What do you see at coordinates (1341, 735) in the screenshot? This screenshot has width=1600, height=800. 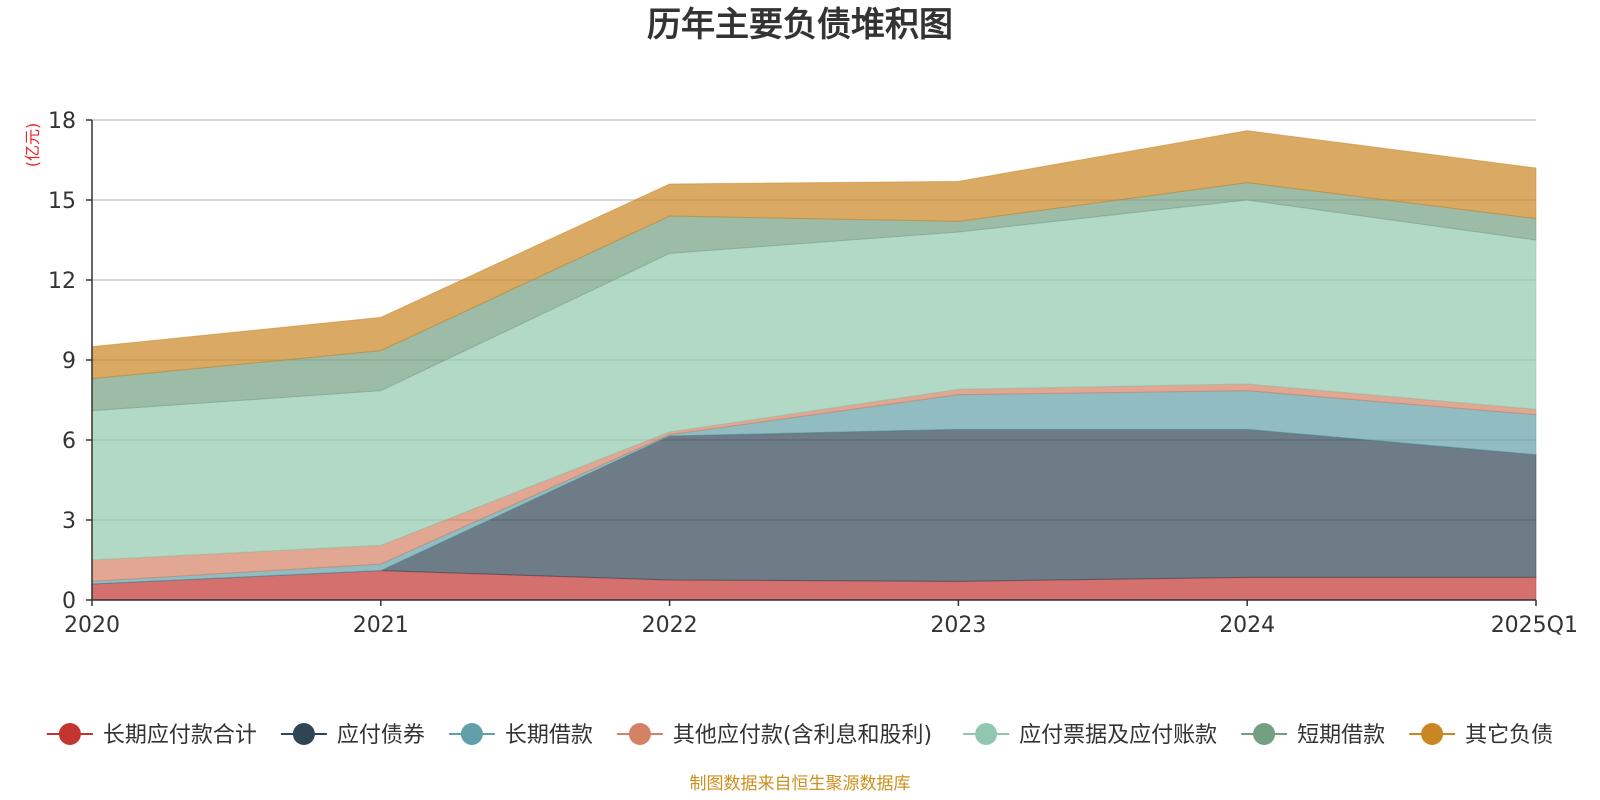 I see `legend-label-5: 短期借款` at bounding box center [1341, 735].